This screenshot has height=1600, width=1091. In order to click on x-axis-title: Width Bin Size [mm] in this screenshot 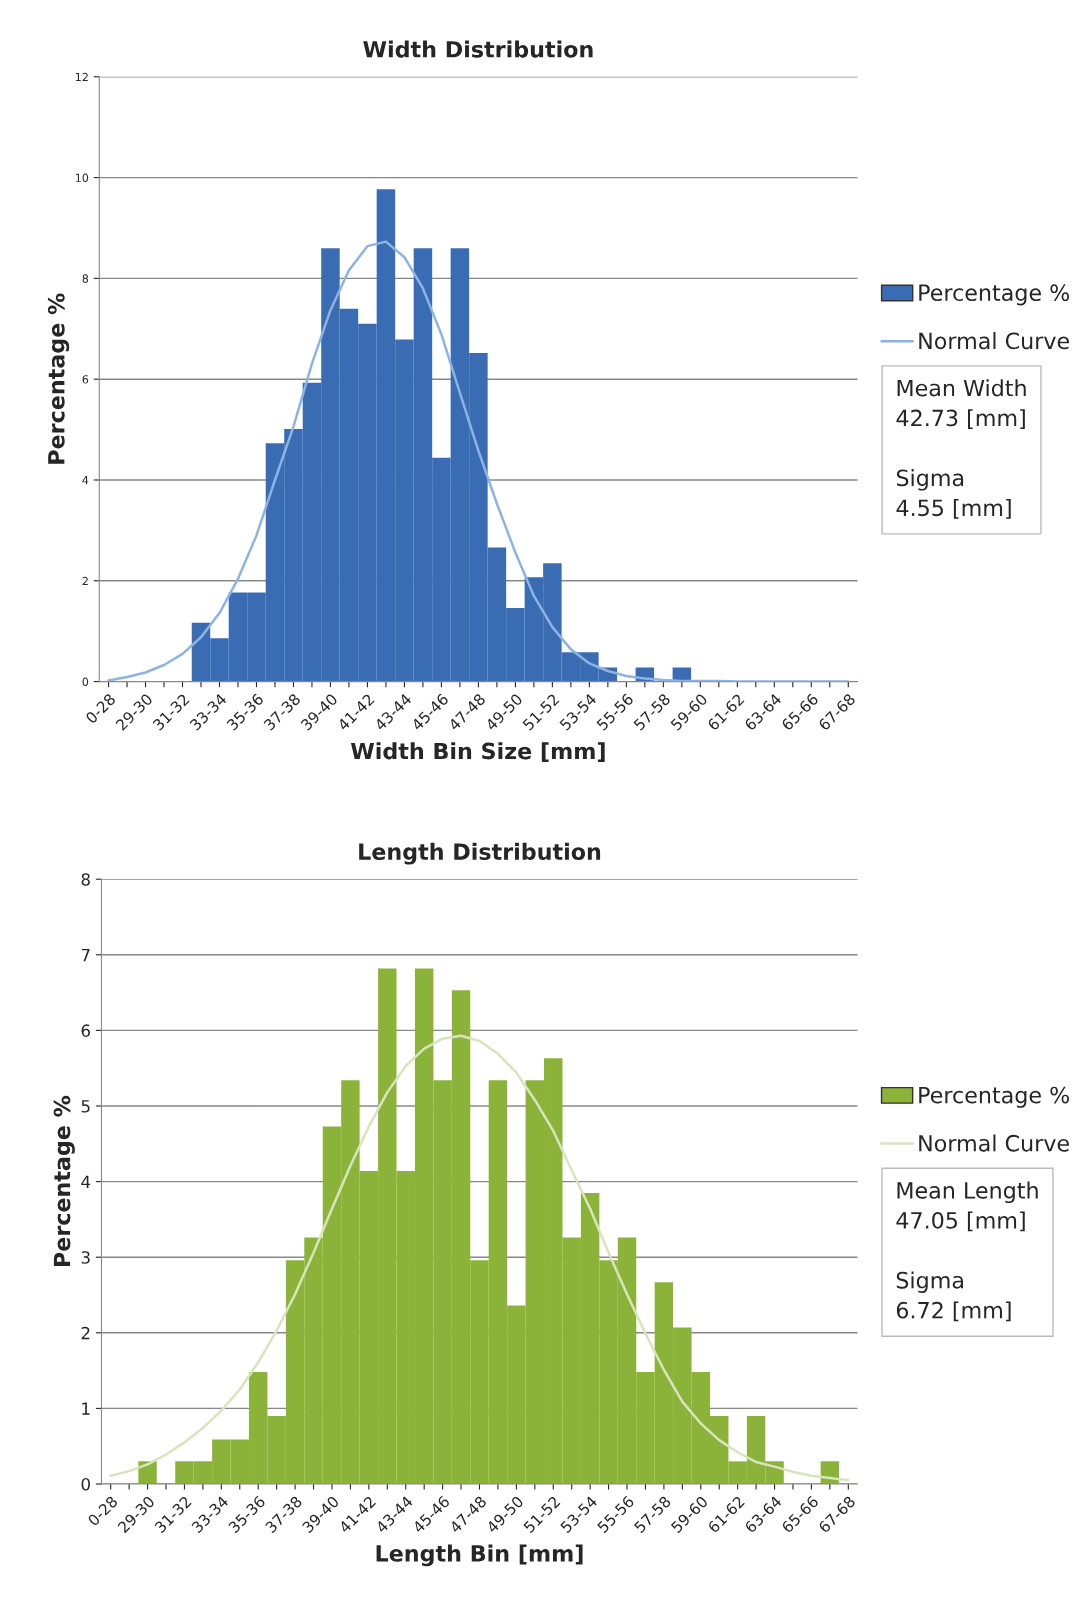, I will do `click(477, 752)`.